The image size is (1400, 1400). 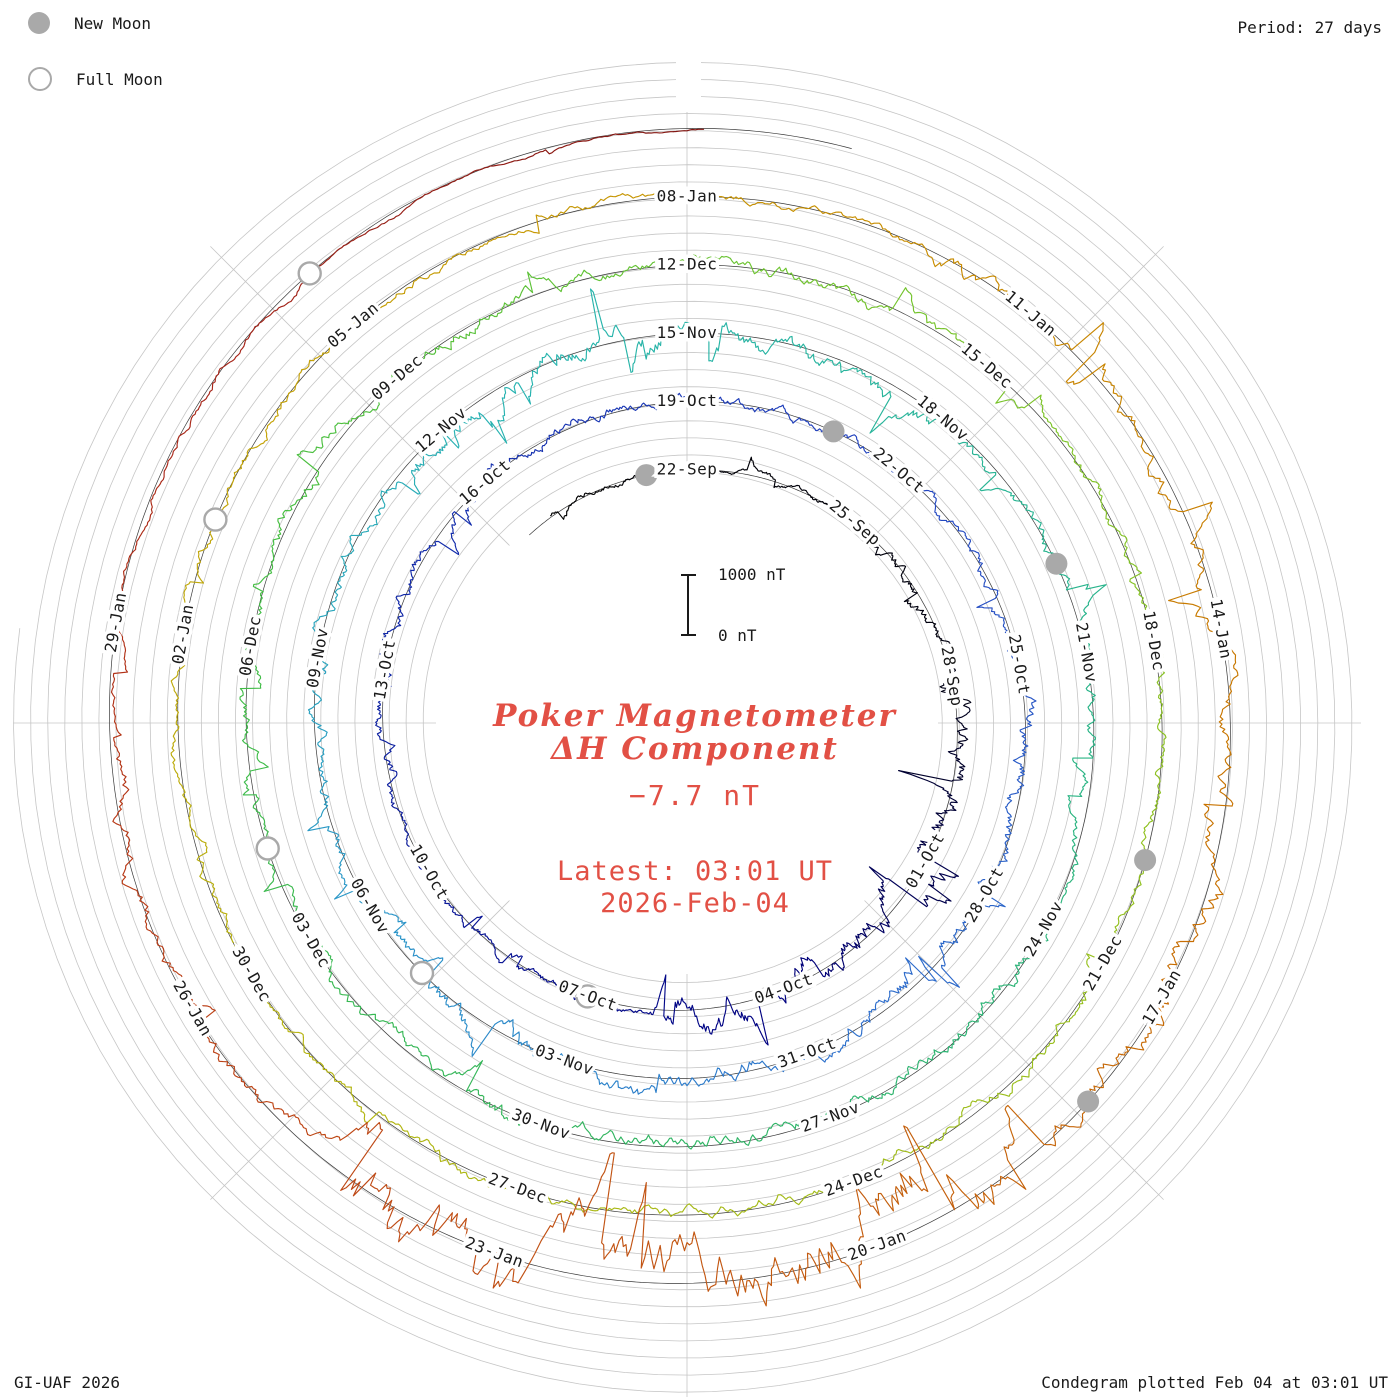 What do you see at coordinates (695, 871) in the screenshot?
I see `latest-time-line1: Latest: 03:01 UT` at bounding box center [695, 871].